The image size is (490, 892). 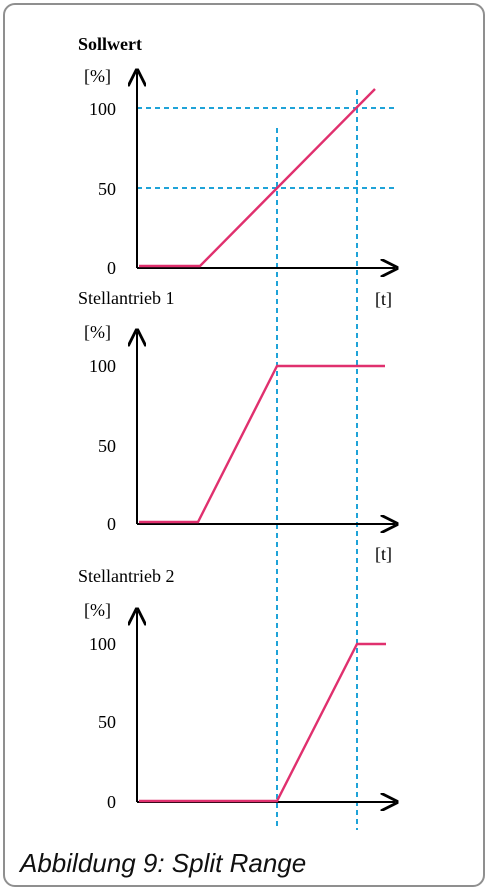 What do you see at coordinates (163, 863) in the screenshot?
I see `figure-caption: Abbildung 9: Split Range` at bounding box center [163, 863].